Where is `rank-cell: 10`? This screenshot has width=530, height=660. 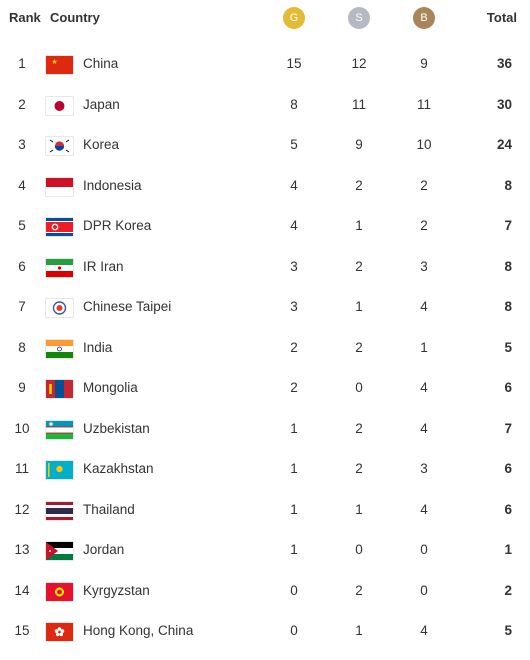
rank-cell: 10 is located at coordinates (22, 428).